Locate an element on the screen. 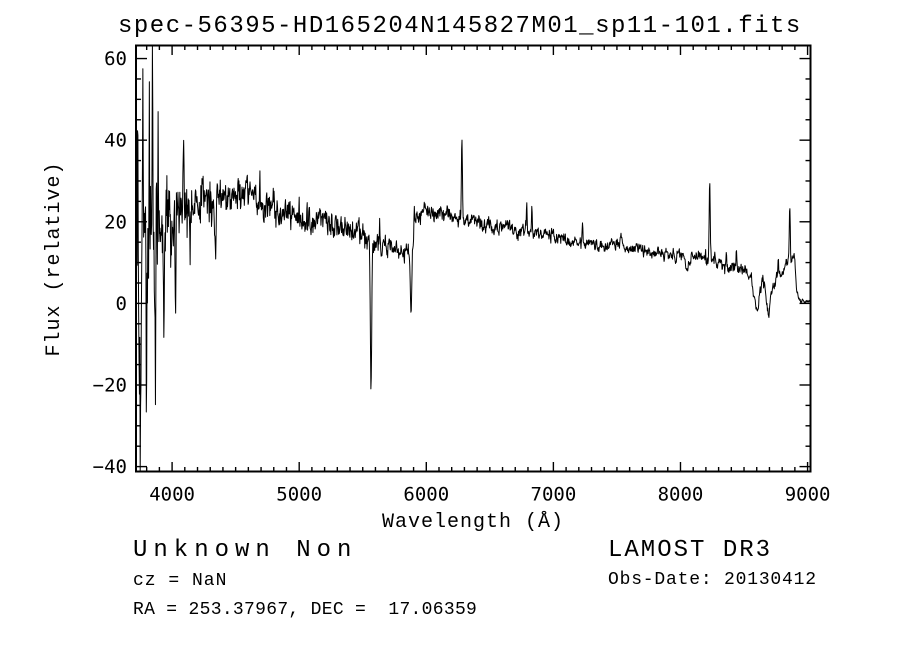 This screenshot has width=900, height=649. obs-date-value: Obs-Date: 20130412 is located at coordinates (712, 580).